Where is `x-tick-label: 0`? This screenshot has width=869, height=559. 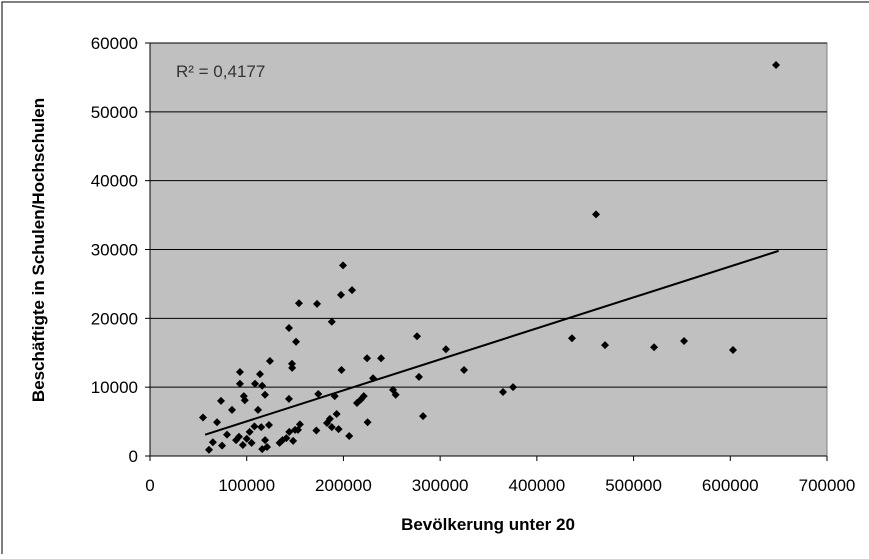
x-tick-label: 0 is located at coordinates (149, 485).